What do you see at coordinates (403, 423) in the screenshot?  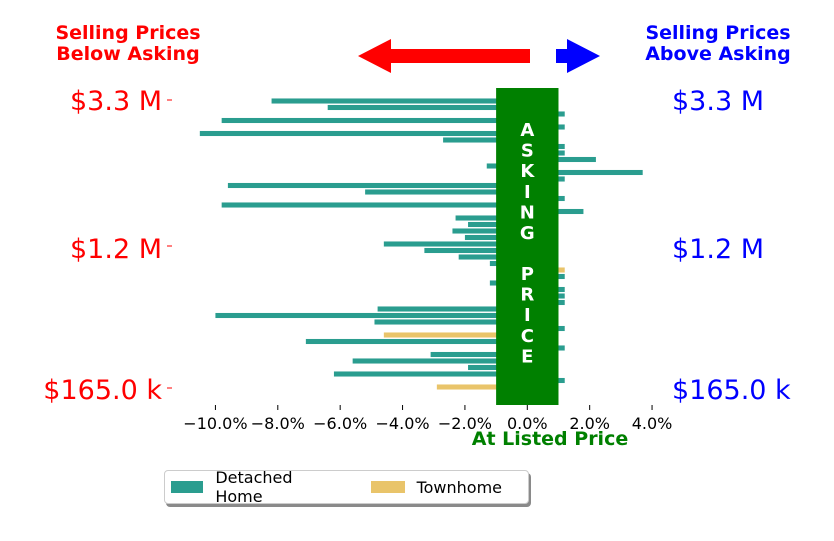 I see `x-tick-label-3: −4.0%` at bounding box center [403, 423].